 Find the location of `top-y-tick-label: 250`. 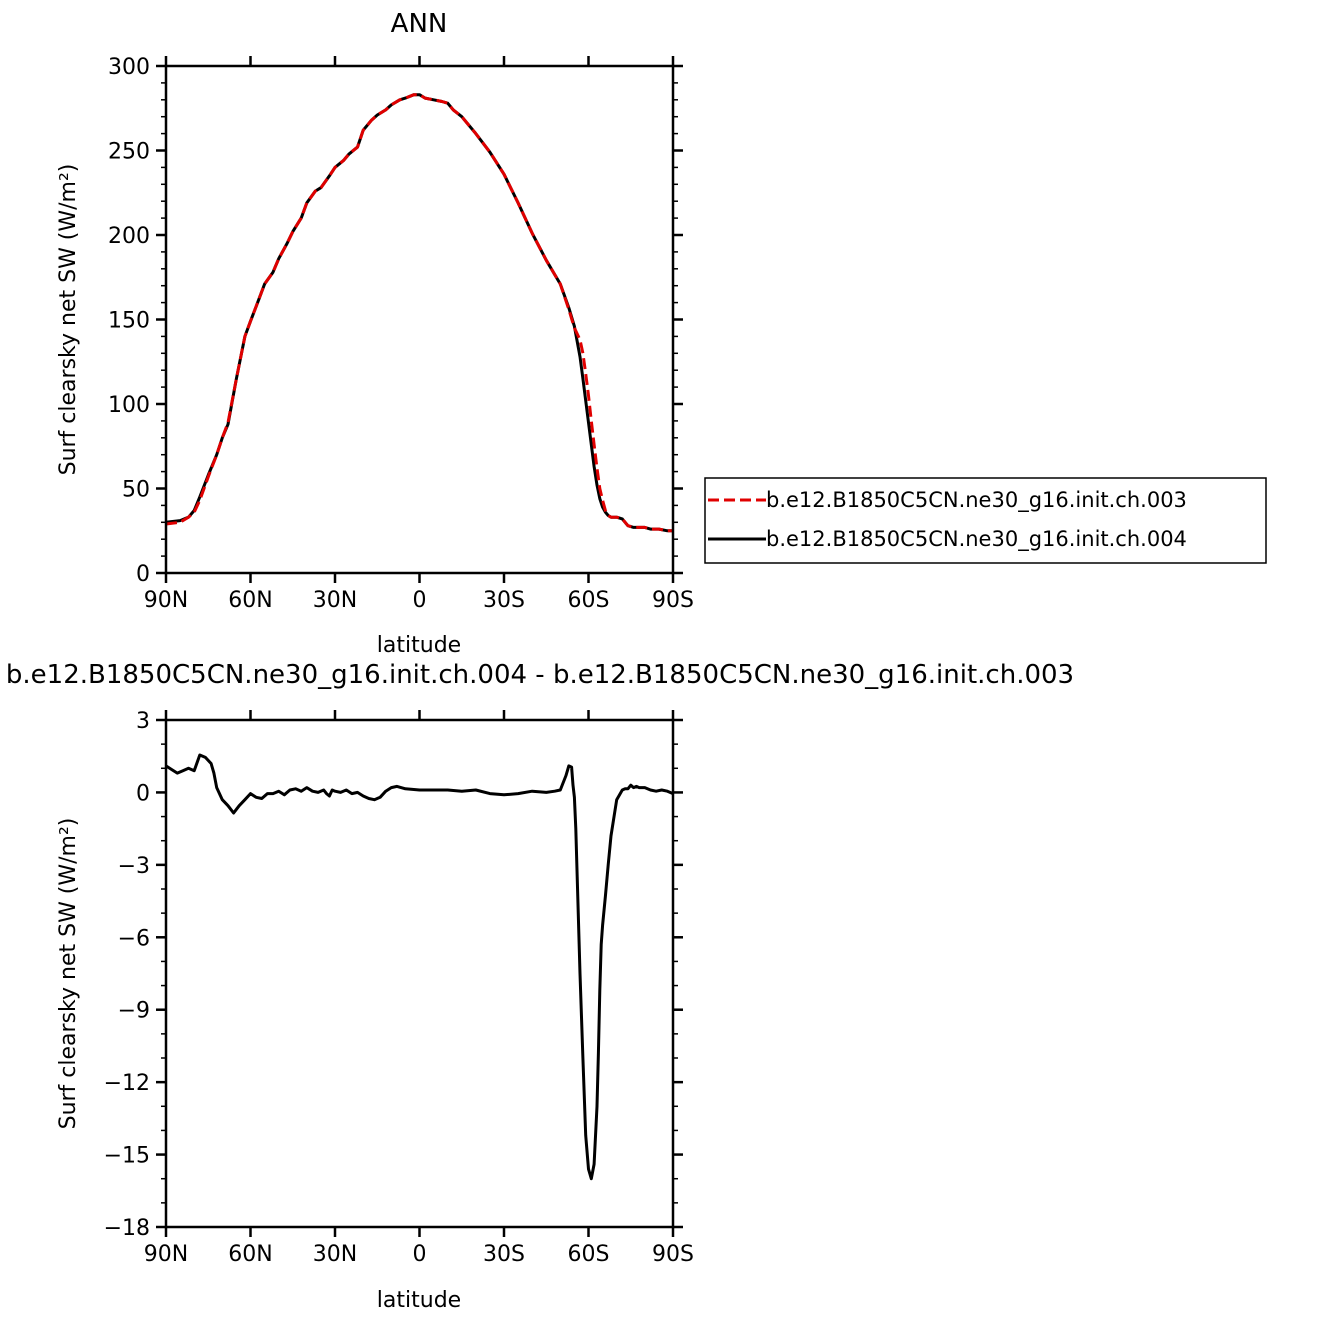

top-y-tick-label: 250 is located at coordinates (129, 152).